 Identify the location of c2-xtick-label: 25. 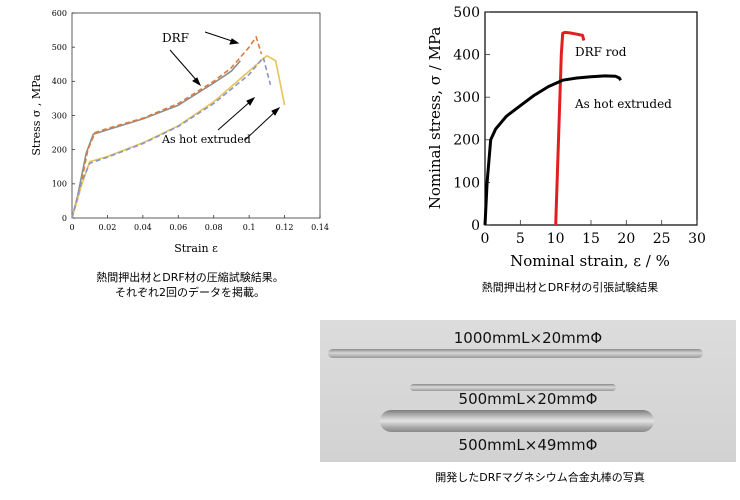
(662, 239).